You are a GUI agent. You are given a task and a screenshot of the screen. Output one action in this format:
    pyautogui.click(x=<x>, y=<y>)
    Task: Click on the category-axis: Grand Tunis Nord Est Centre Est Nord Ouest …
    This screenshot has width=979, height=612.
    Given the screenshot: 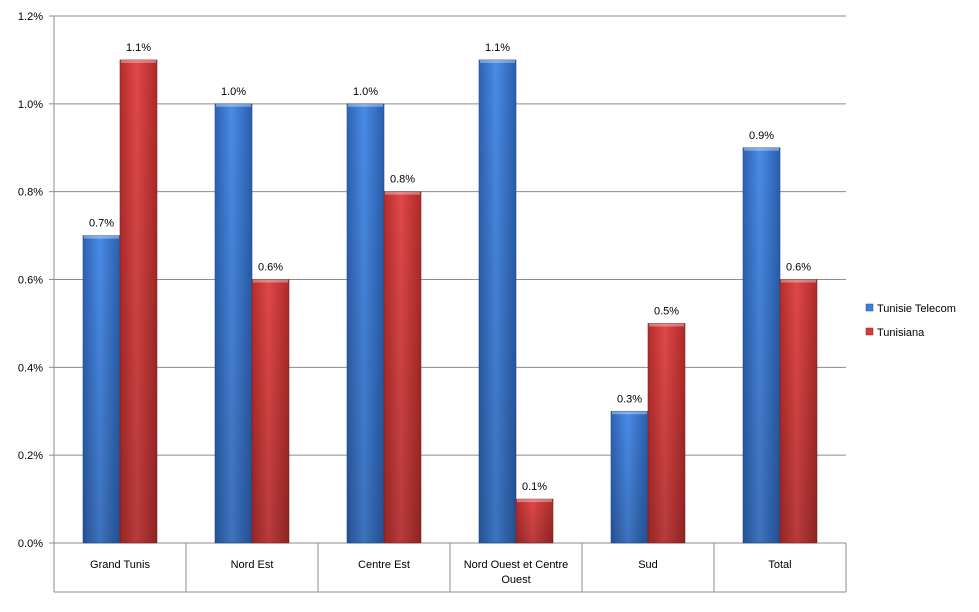 What is the action you would take?
    pyautogui.click(x=441, y=572)
    